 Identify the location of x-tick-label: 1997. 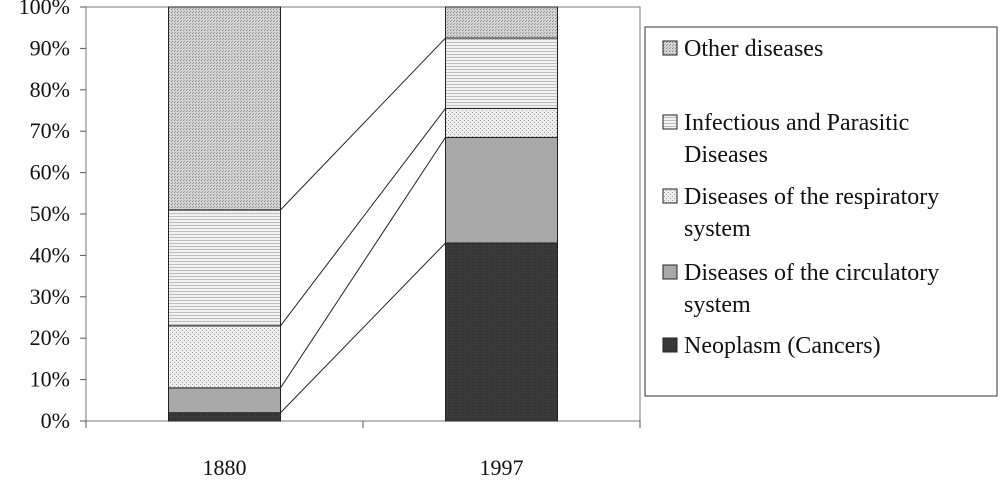
(502, 467).